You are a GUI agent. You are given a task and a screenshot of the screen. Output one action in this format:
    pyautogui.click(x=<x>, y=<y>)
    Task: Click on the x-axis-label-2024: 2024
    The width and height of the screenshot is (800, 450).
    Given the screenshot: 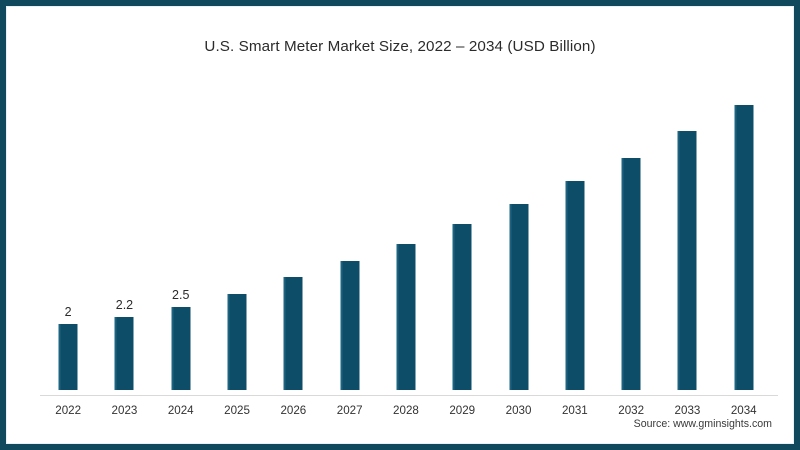 What is the action you would take?
    pyautogui.click(x=180, y=410)
    